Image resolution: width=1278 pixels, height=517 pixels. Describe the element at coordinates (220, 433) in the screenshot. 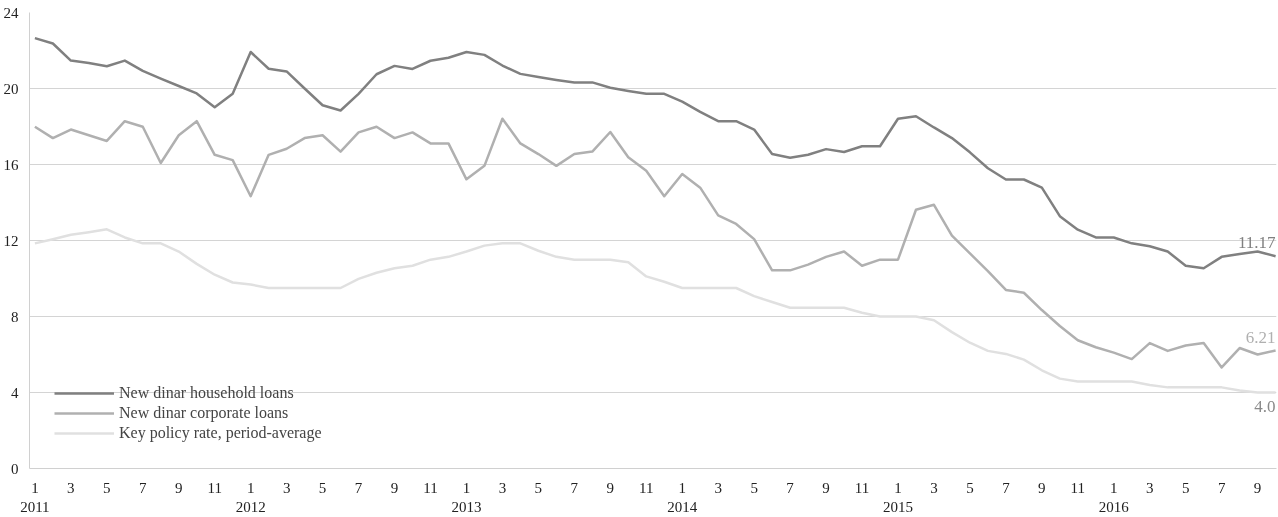

I see `legend-label: Key policy rate, period-average` at that location.